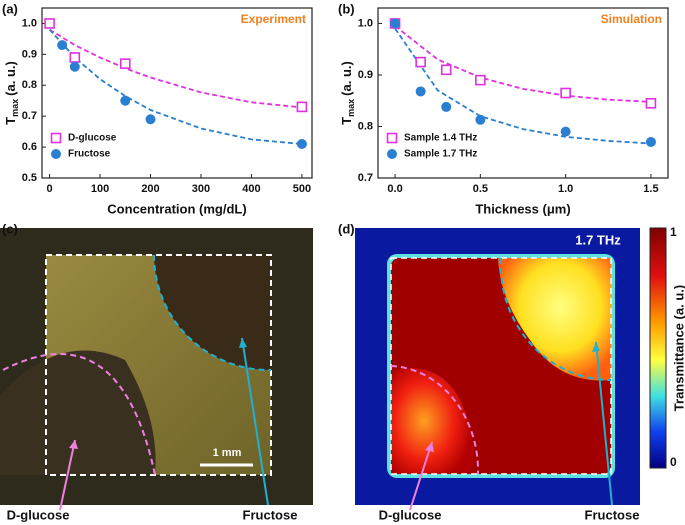 The width and height of the screenshot is (685, 525). I want to click on colorbar-tick-label: 1, so click(673, 232).